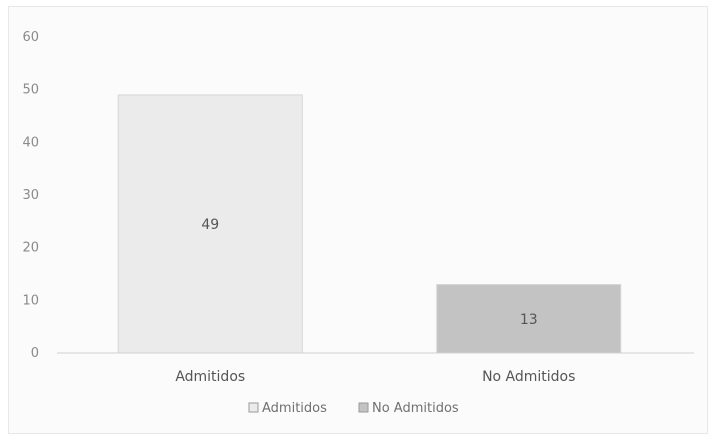  I want to click on y-tick-label: 30, so click(30, 195).